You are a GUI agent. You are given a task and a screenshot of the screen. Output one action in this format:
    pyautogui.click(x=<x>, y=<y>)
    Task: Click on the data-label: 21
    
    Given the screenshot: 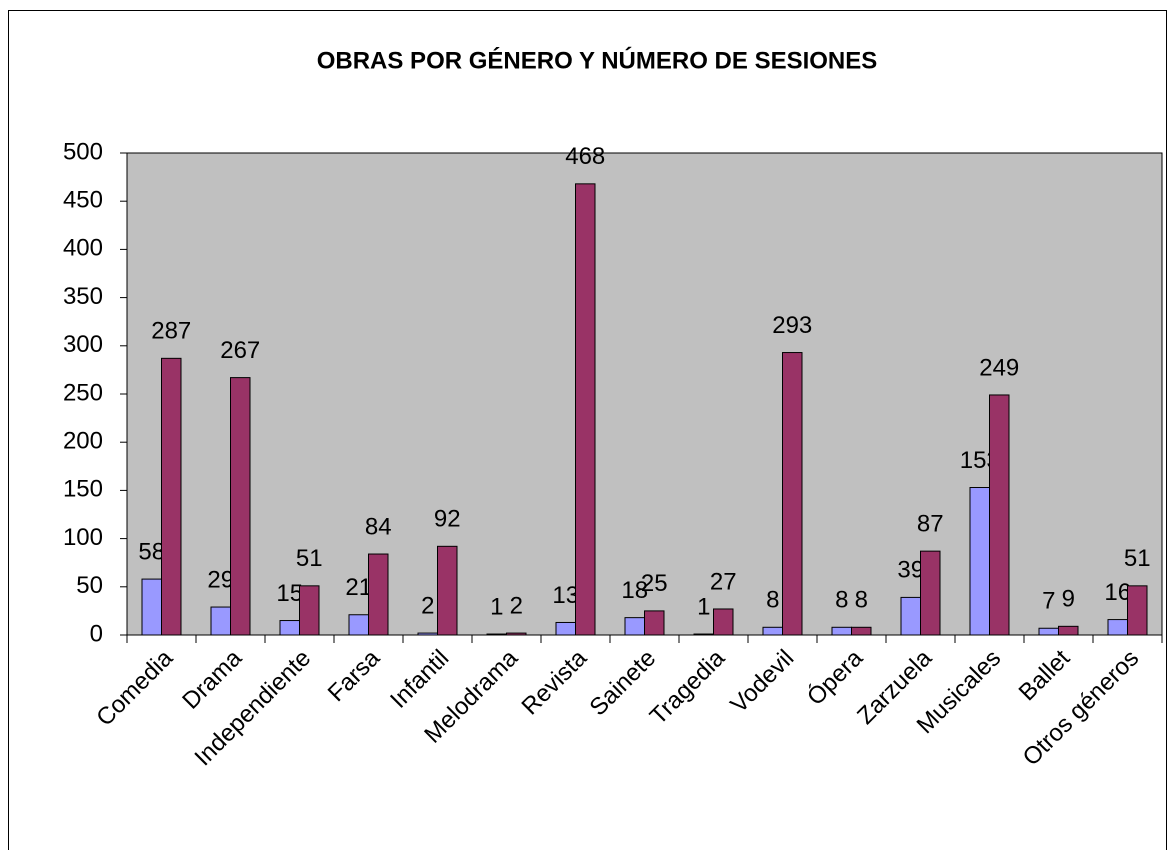 What is the action you would take?
    pyautogui.click(x=358, y=587)
    